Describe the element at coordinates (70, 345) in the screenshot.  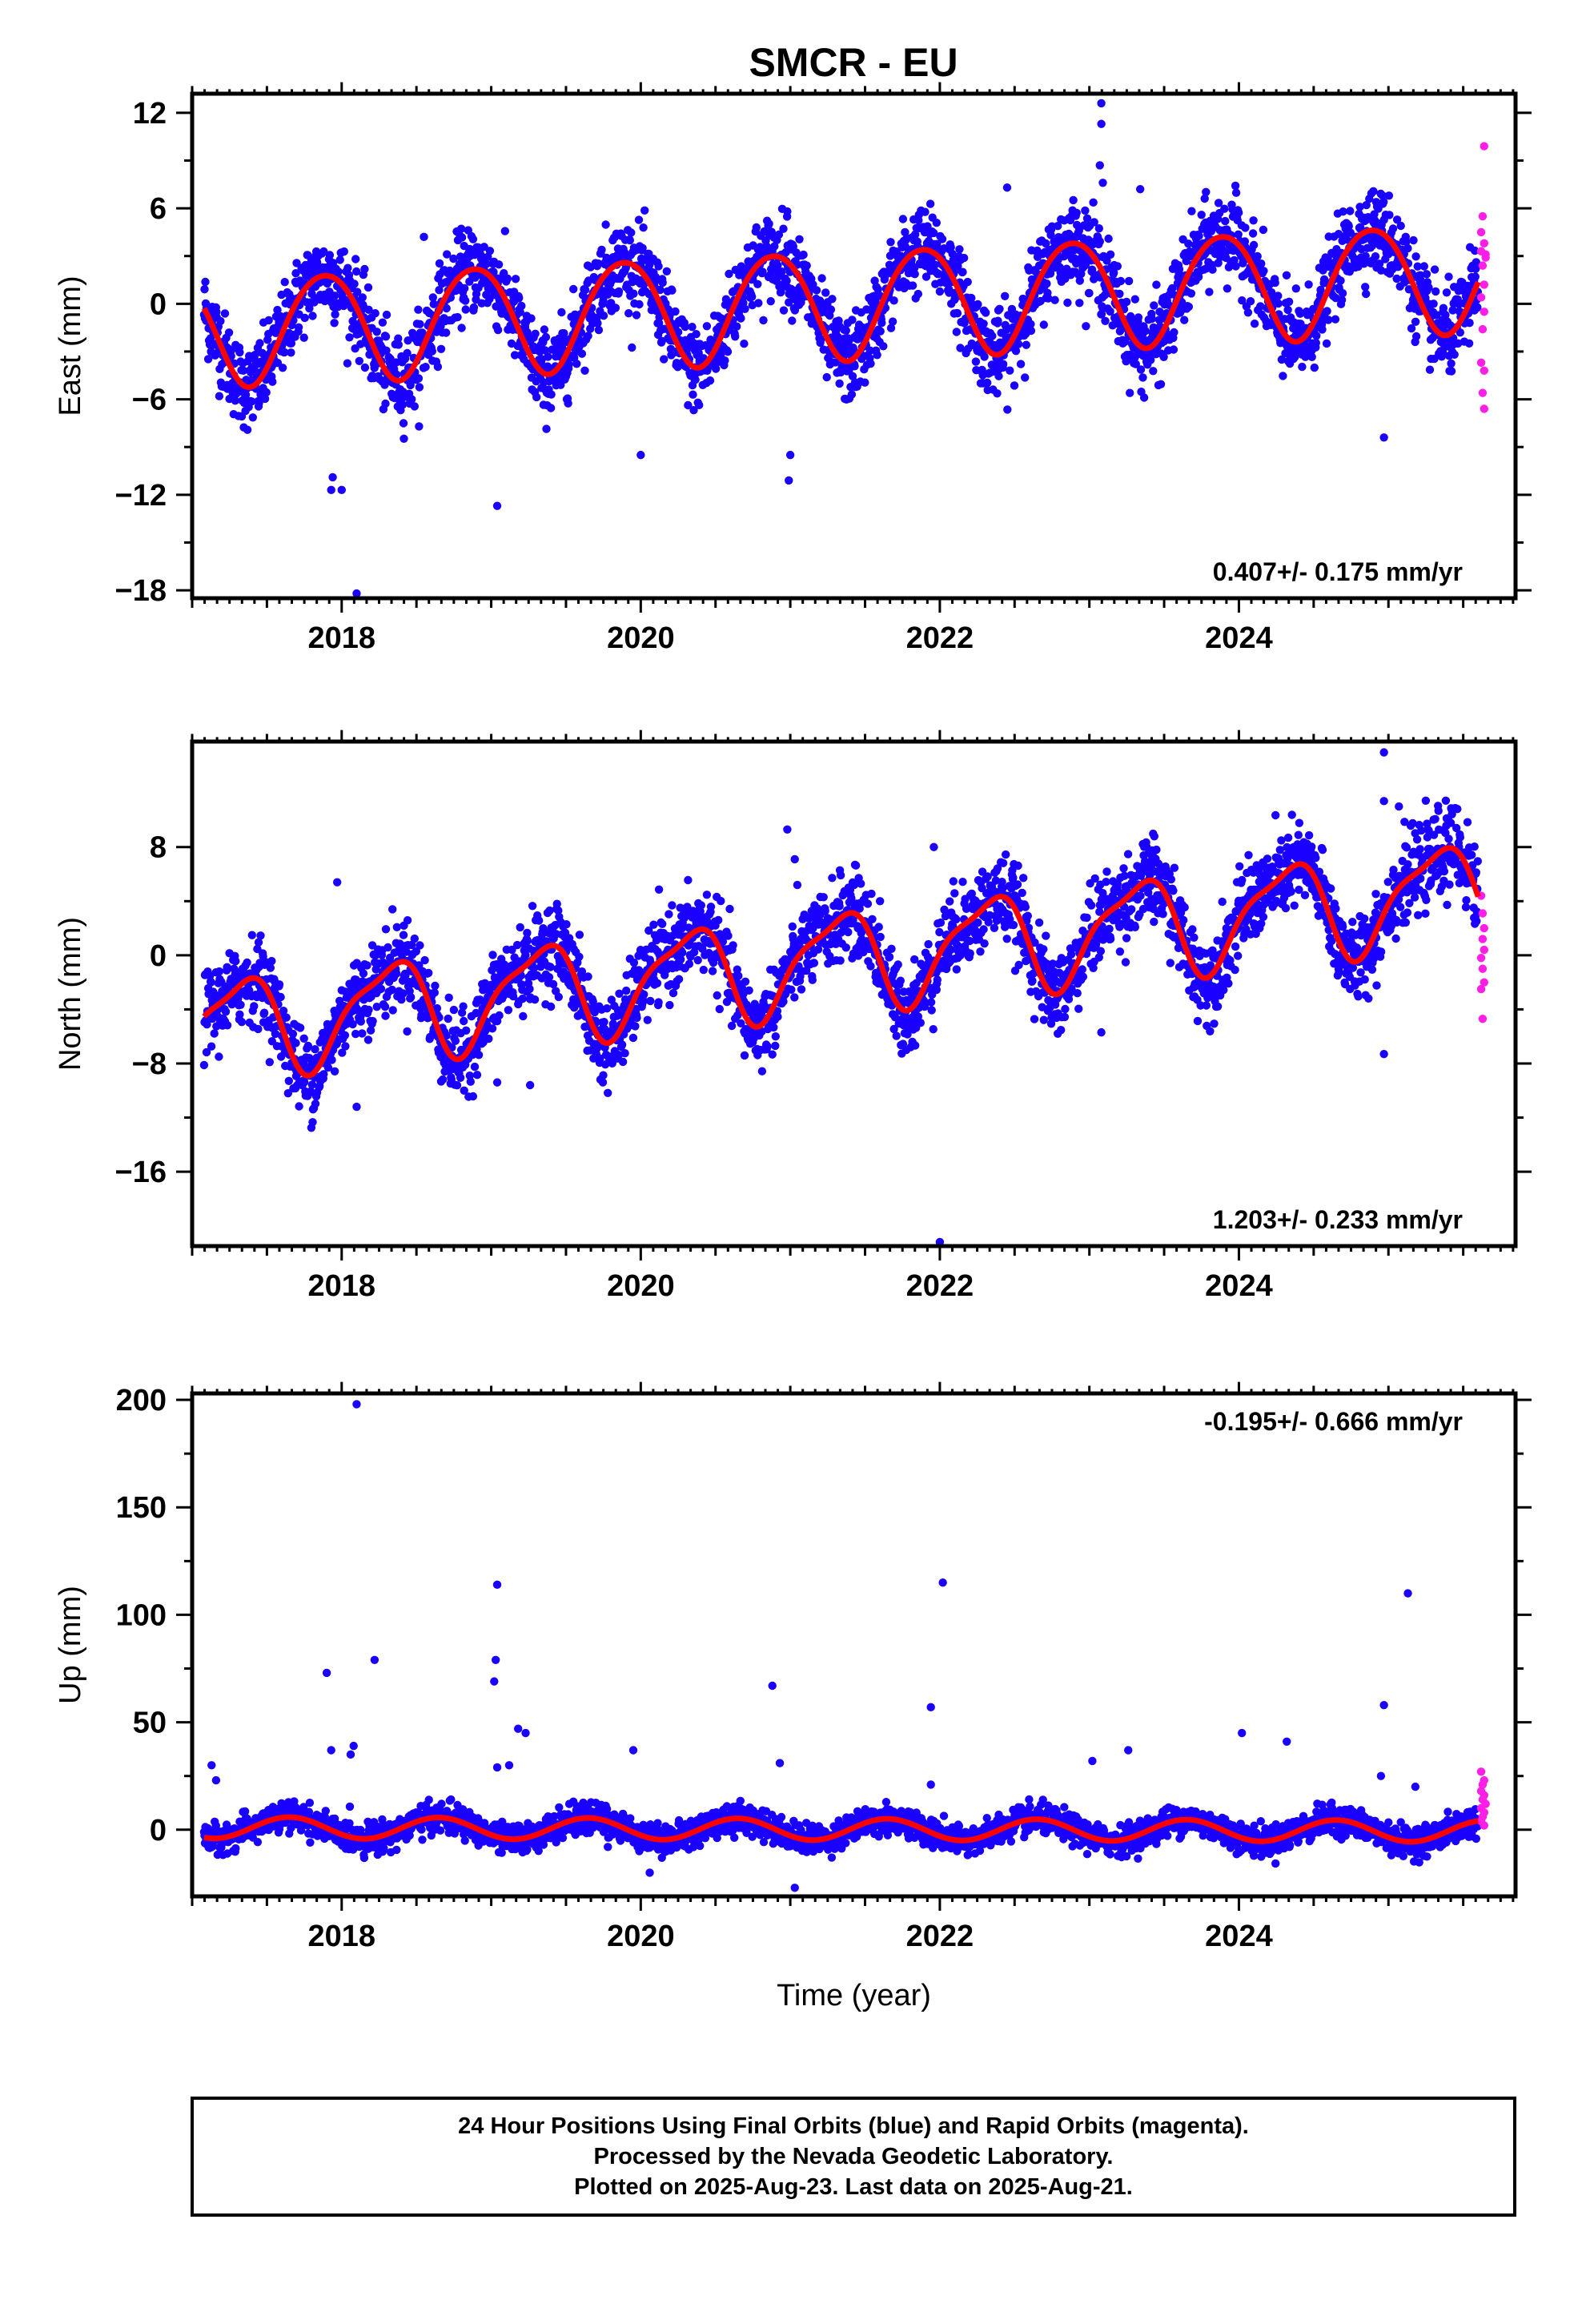
I see `east-y-axis-label: East (mm)` at that location.